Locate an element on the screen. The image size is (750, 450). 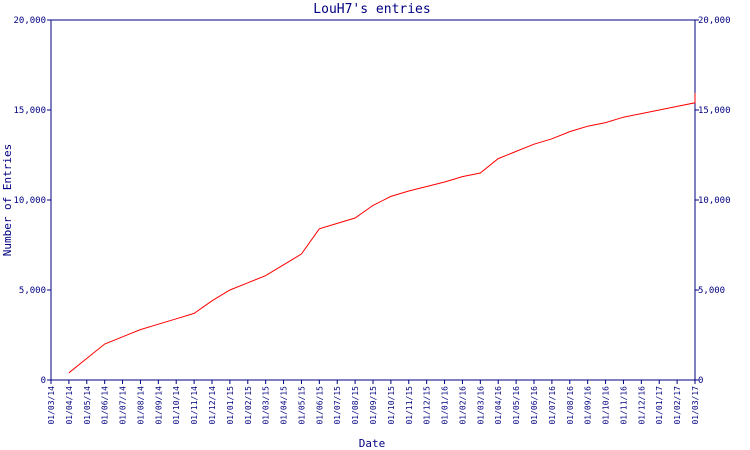
x-tick-label: 01/02/16 is located at coordinates (462, 405).